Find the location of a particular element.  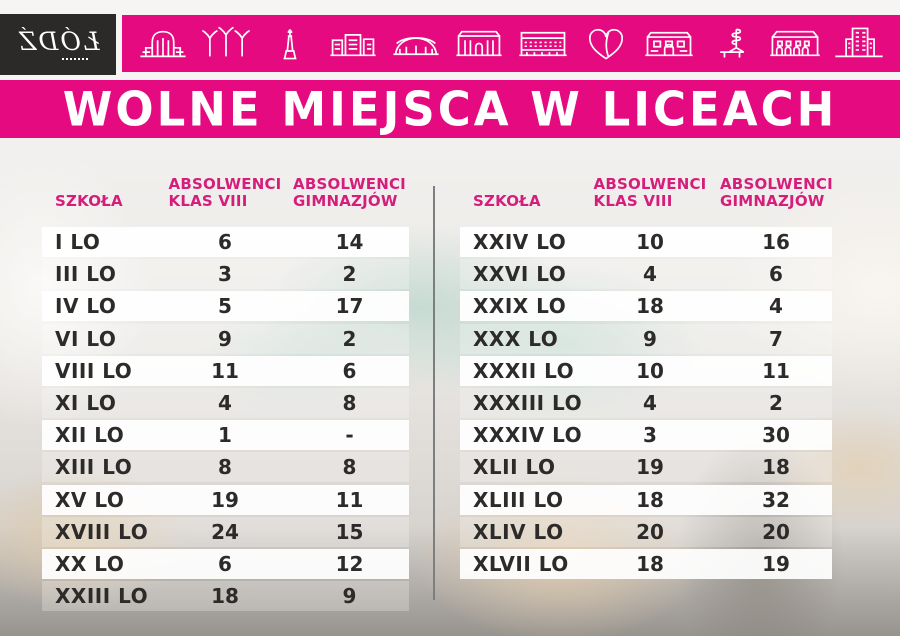

school-name: XLII LO is located at coordinates (514, 467).